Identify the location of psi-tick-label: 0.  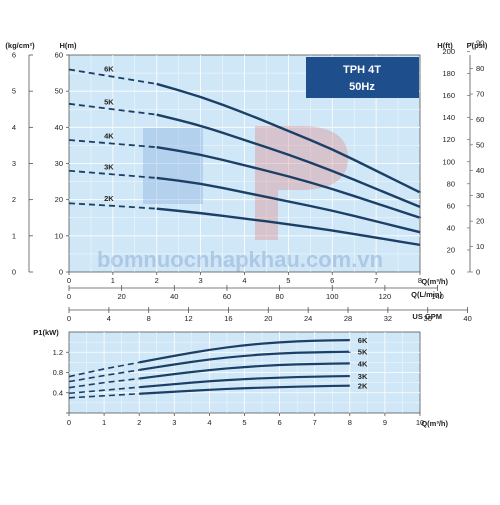
(478, 272).